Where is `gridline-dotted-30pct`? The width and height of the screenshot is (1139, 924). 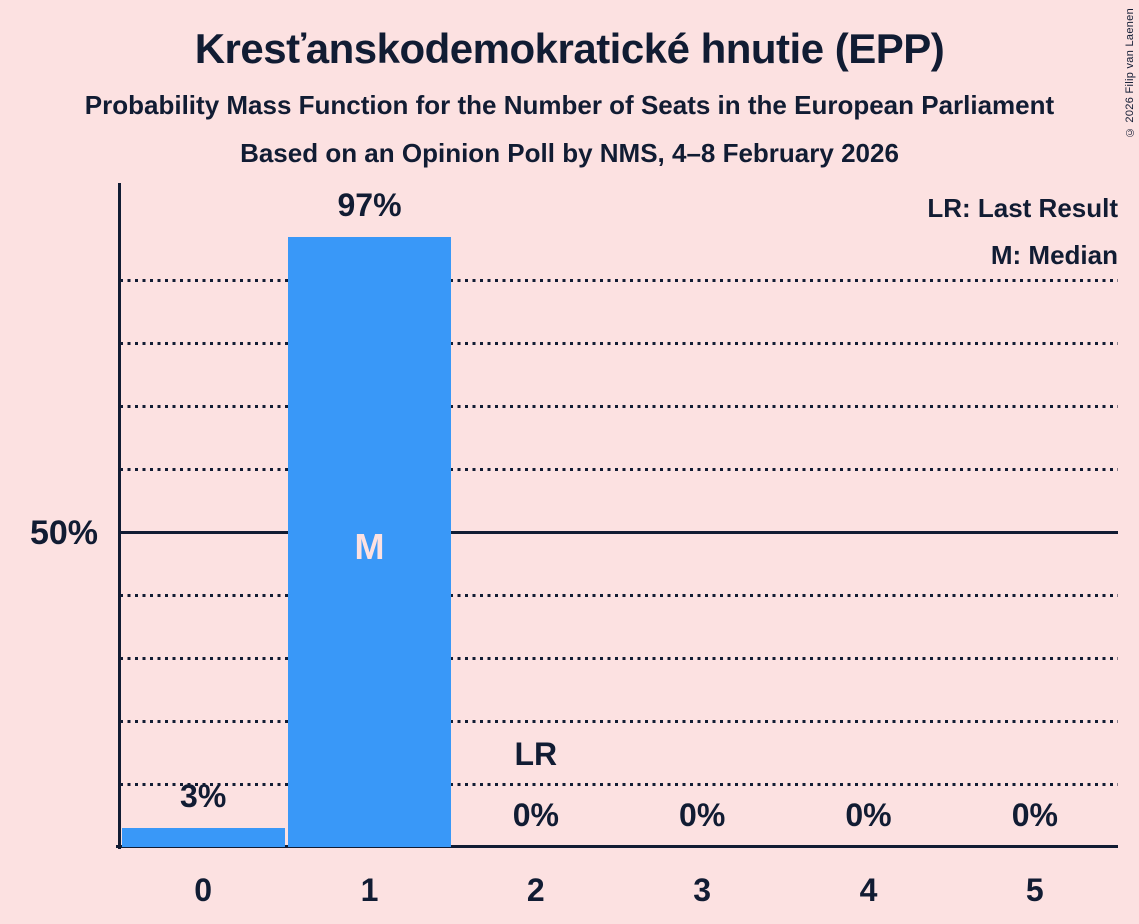 gridline-dotted-30pct is located at coordinates (619, 658).